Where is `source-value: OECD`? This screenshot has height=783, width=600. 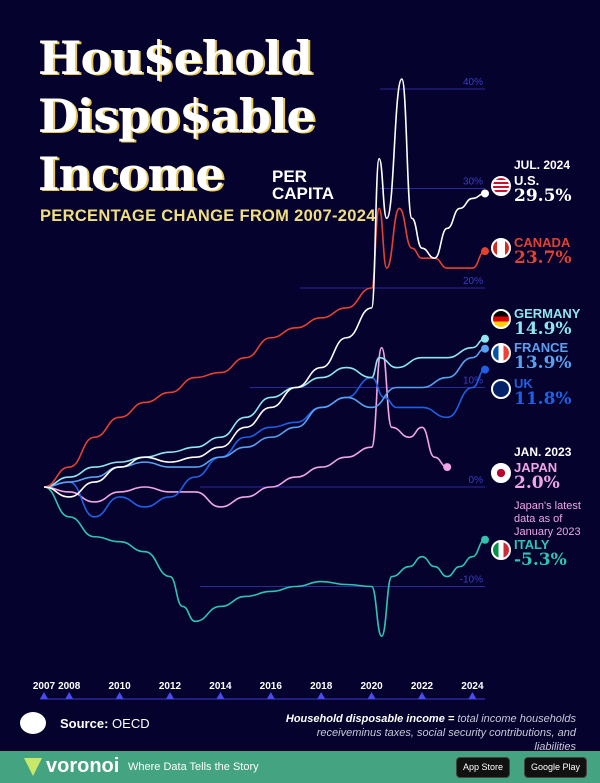 source-value: OECD is located at coordinates (131, 723).